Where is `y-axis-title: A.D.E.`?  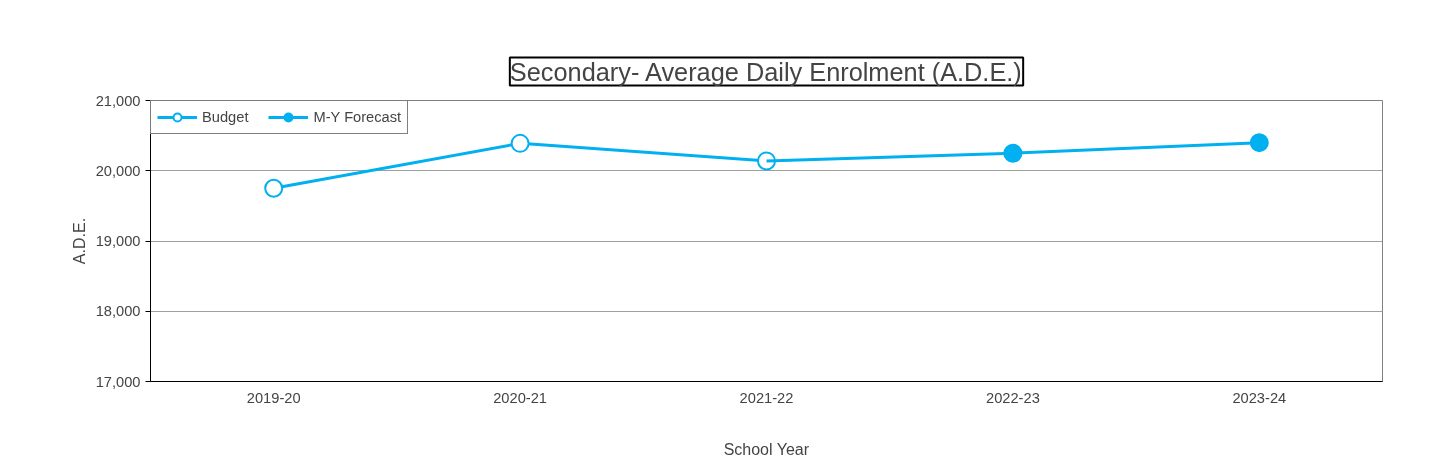 y-axis-title: A.D.E. is located at coordinates (79, 241).